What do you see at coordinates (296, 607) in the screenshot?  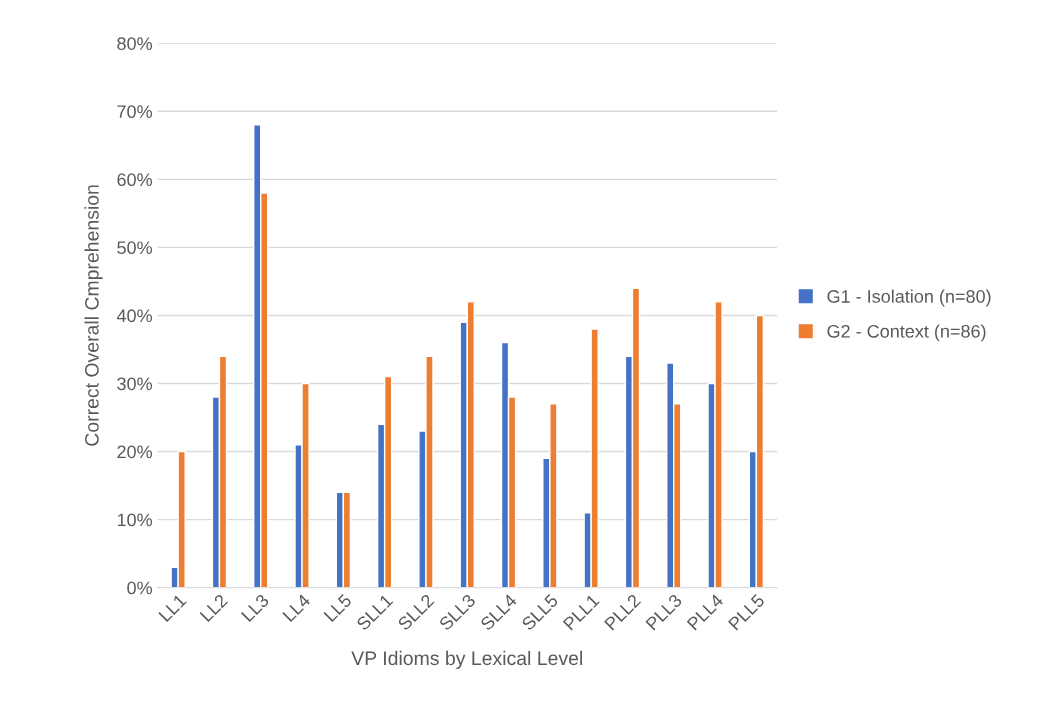 I see `x-tick-label: LL4` at bounding box center [296, 607].